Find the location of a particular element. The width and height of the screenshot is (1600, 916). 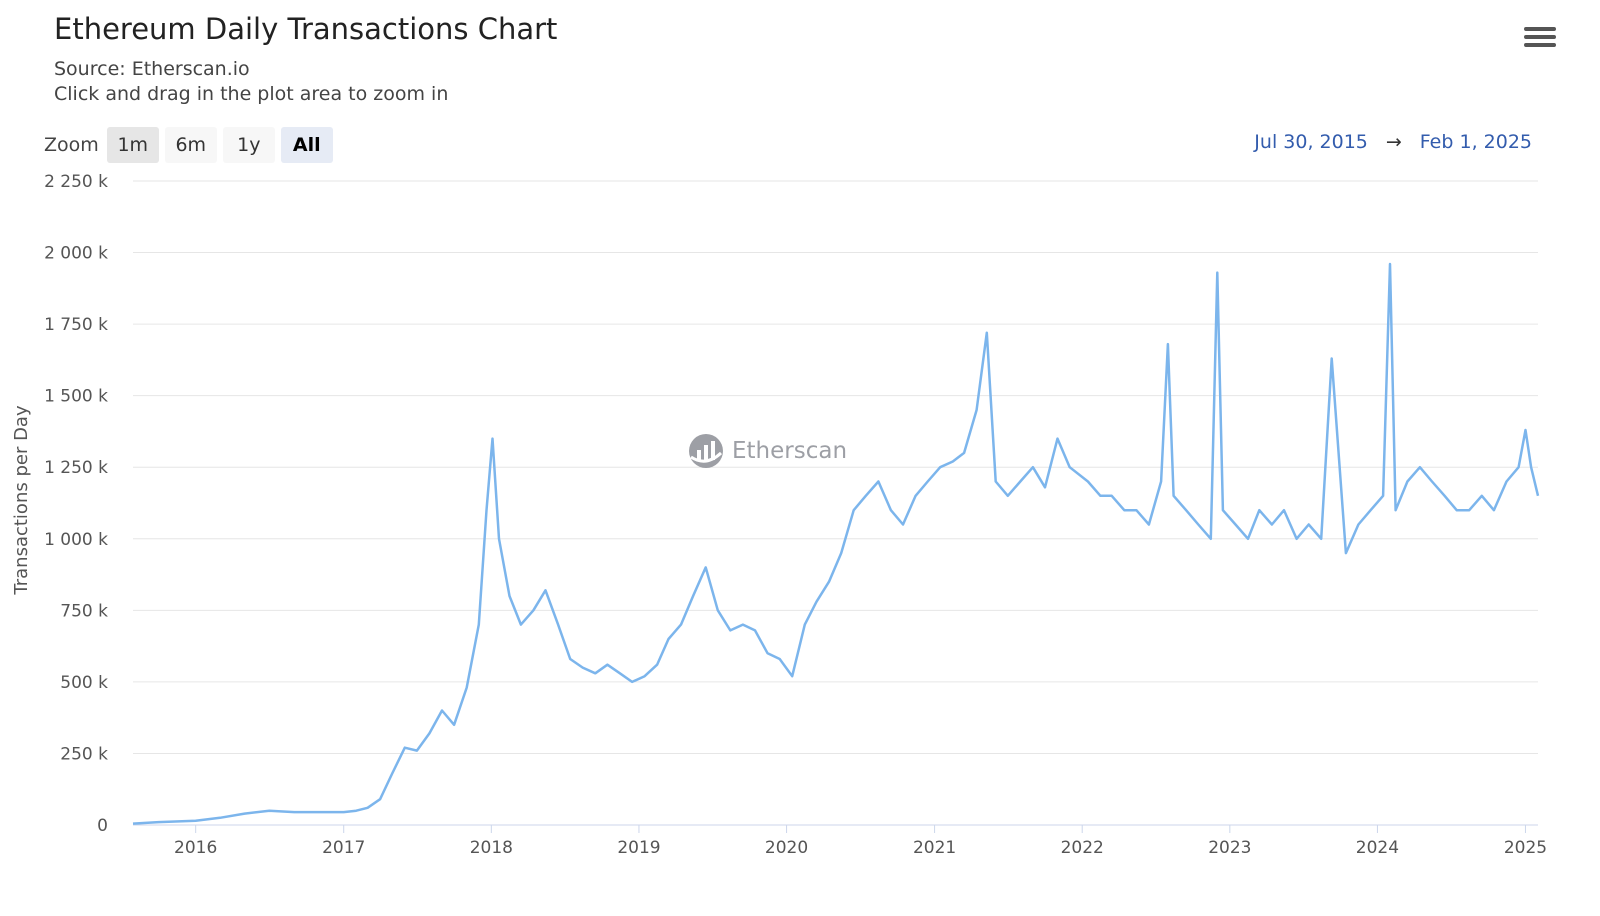

x-tick-label: 2019 is located at coordinates (638, 848).